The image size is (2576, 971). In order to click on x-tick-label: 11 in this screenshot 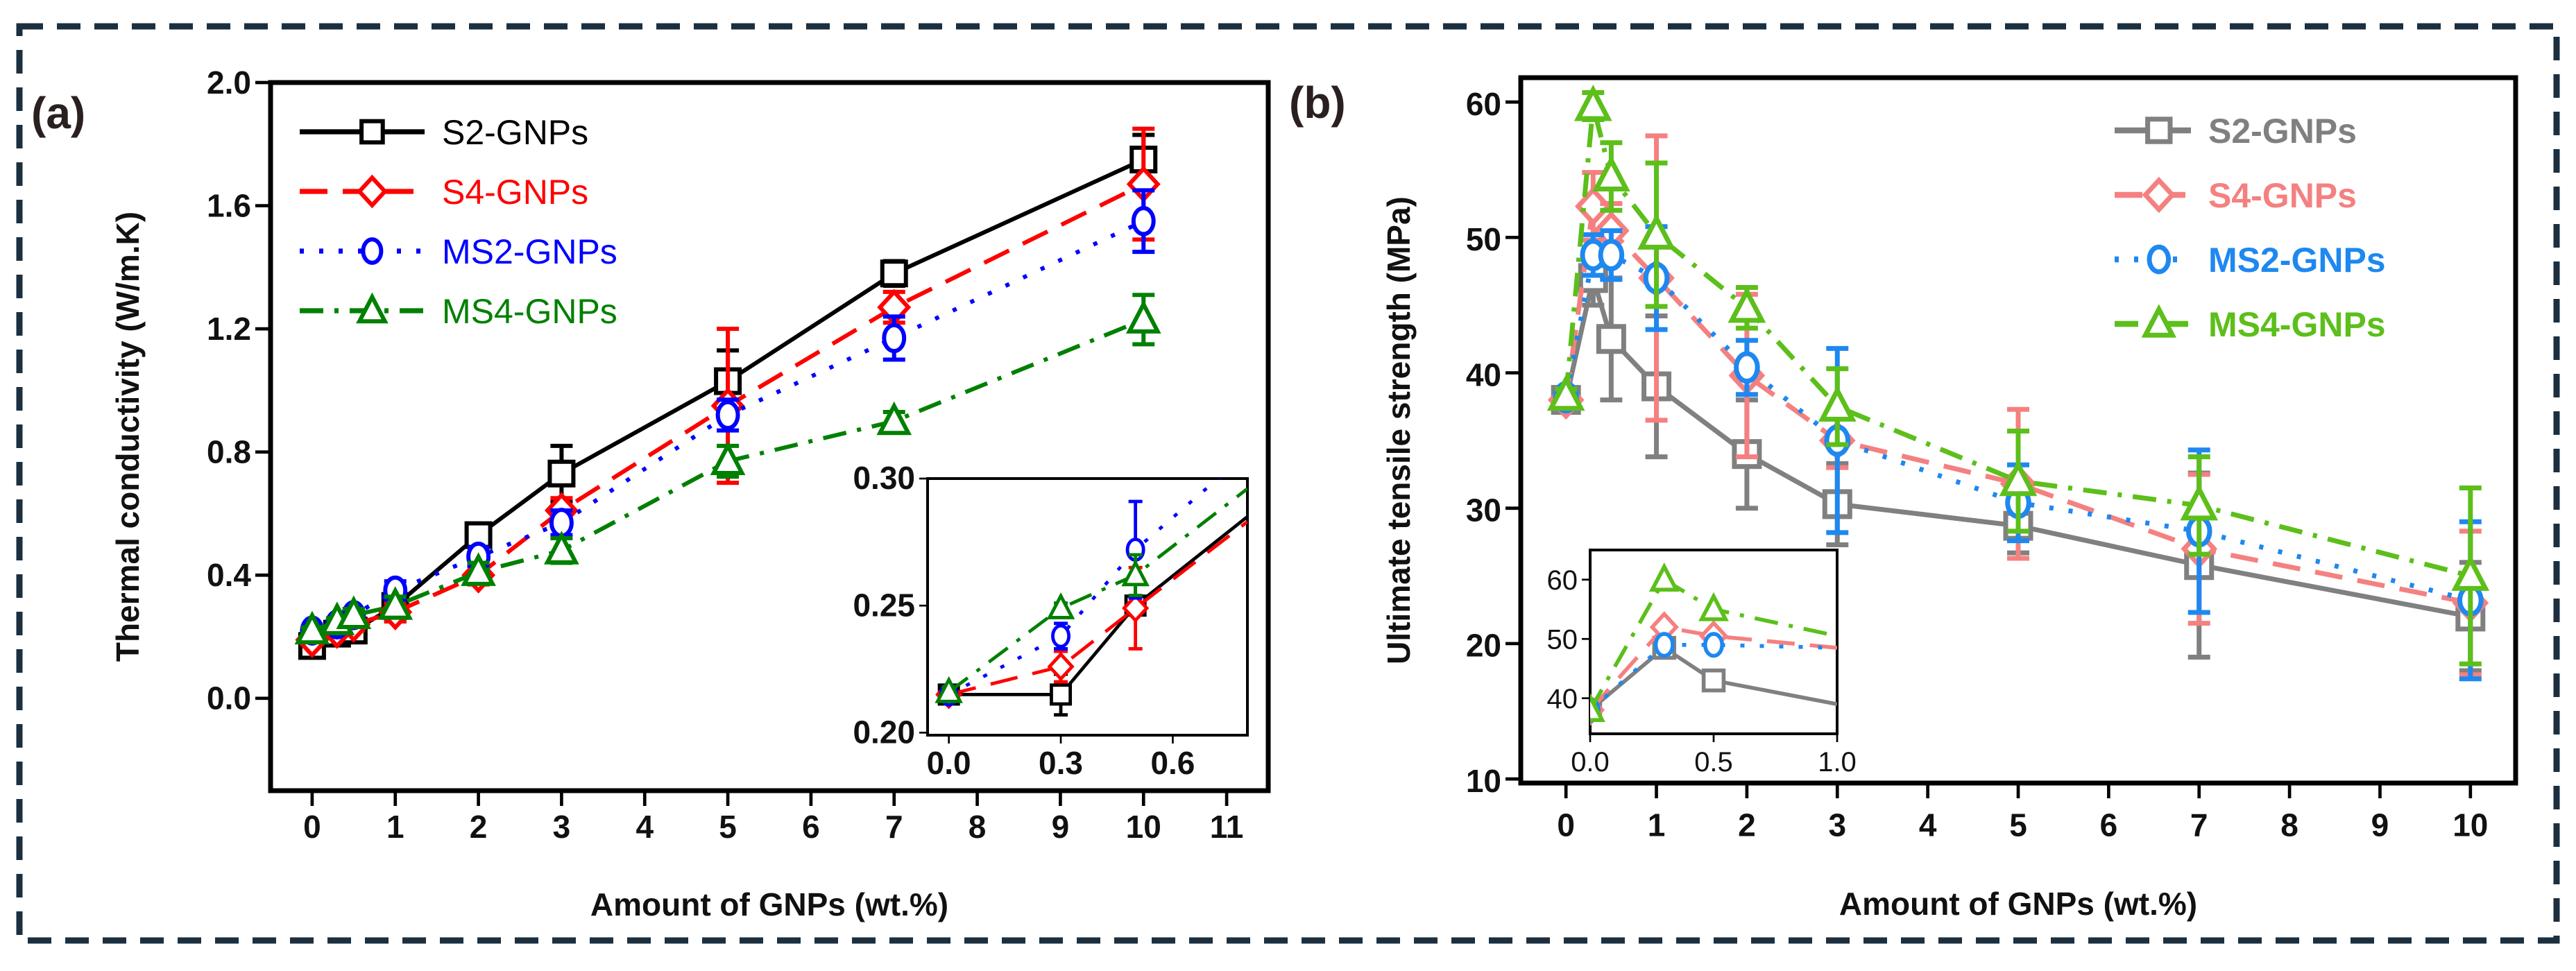, I will do `click(1227, 827)`.